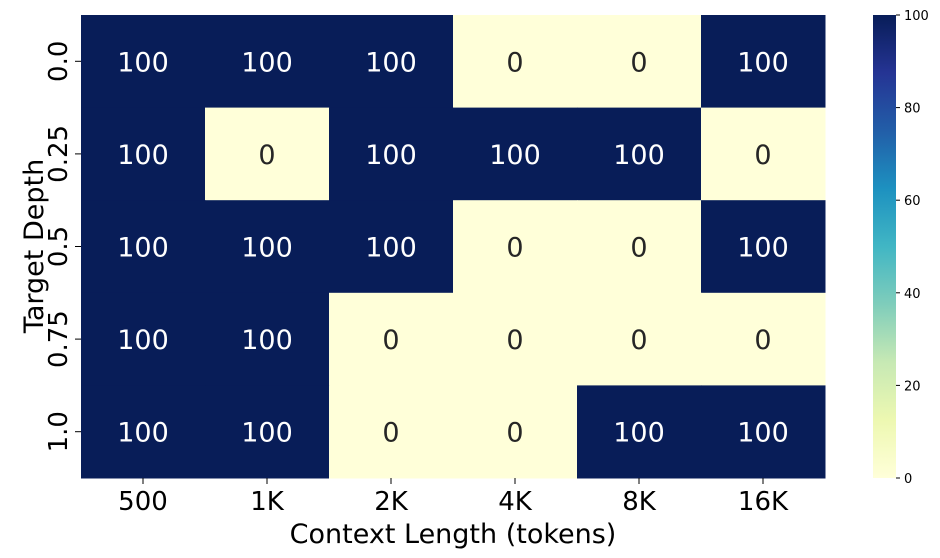 This screenshot has width=940, height=558. Describe the element at coordinates (453, 534) in the screenshot. I see `x-axis-label: Context Length (tokens)` at that location.